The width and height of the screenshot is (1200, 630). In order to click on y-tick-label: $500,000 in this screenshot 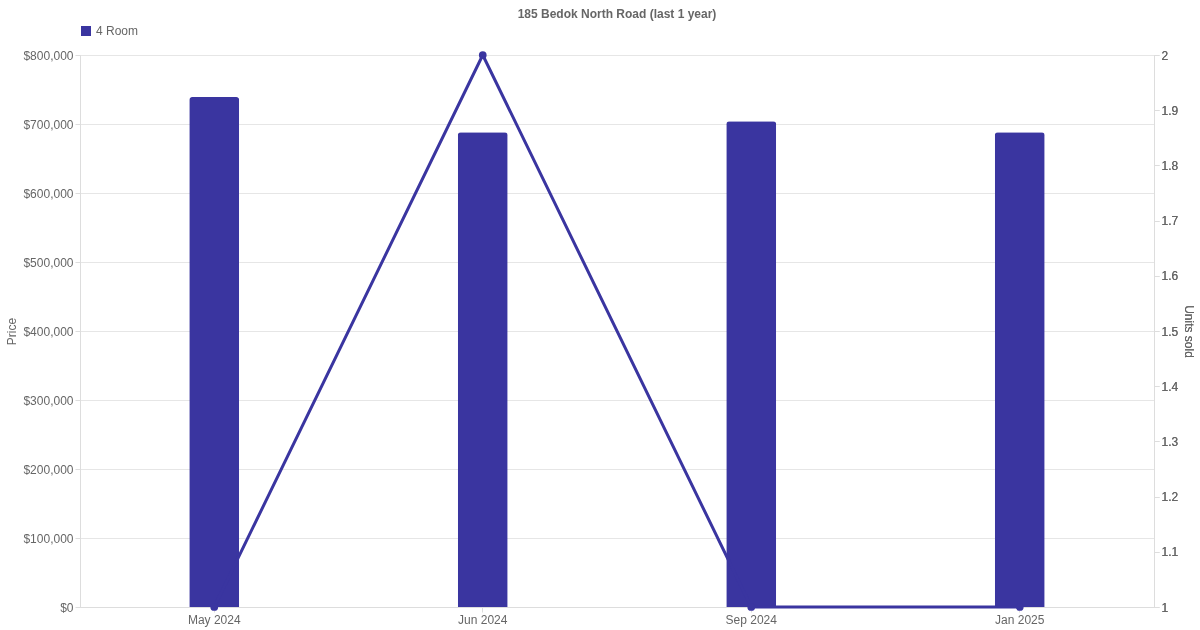, I will do `click(48, 262)`.